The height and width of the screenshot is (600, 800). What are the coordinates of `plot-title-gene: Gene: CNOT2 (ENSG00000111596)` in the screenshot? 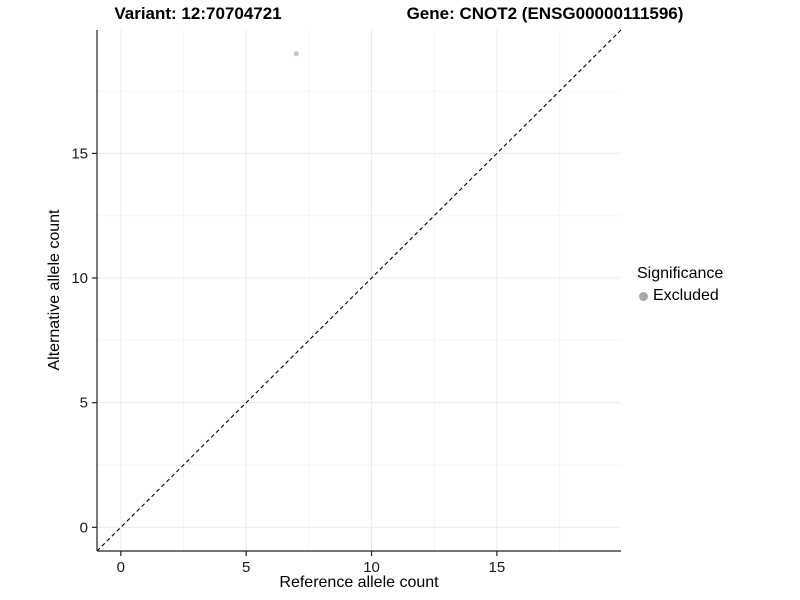 It's located at (545, 13).